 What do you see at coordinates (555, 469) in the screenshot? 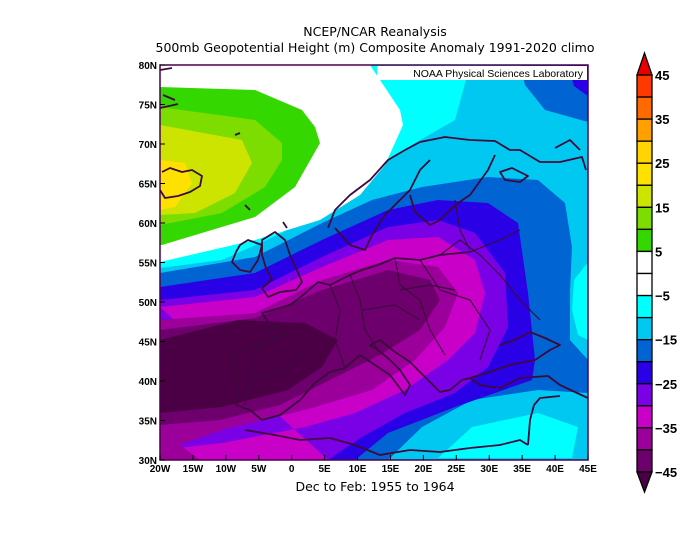
I see `x-tick-label: 40E` at bounding box center [555, 469].